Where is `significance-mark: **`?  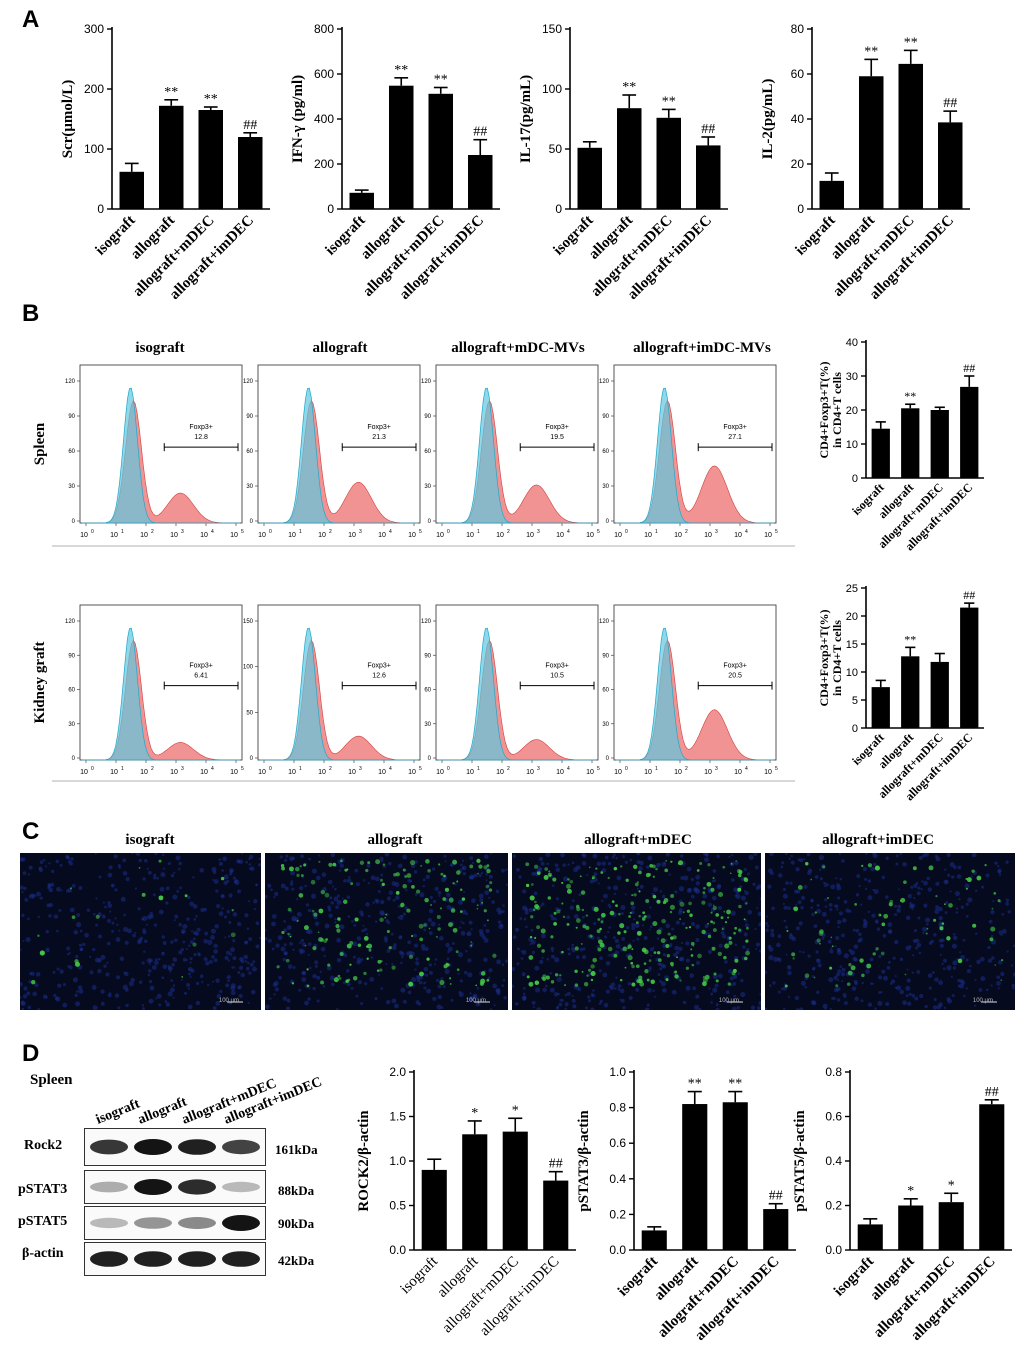
significance-mark: ** is located at coordinates (910, 396).